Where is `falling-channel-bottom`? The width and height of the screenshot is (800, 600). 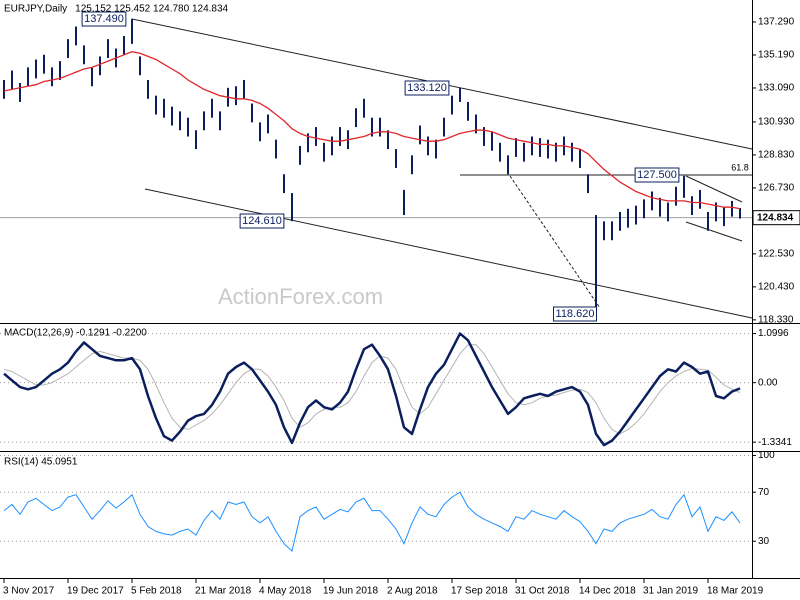
falling-channel-bottom is located at coordinates (714, 231).